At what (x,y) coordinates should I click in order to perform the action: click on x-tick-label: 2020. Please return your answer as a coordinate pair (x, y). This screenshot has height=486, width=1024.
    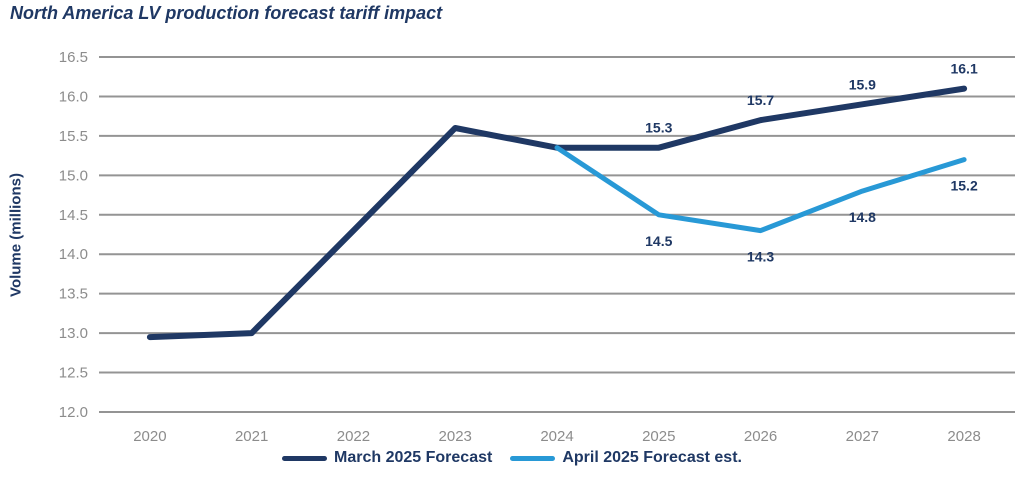
    Looking at the image, I should click on (149, 436).